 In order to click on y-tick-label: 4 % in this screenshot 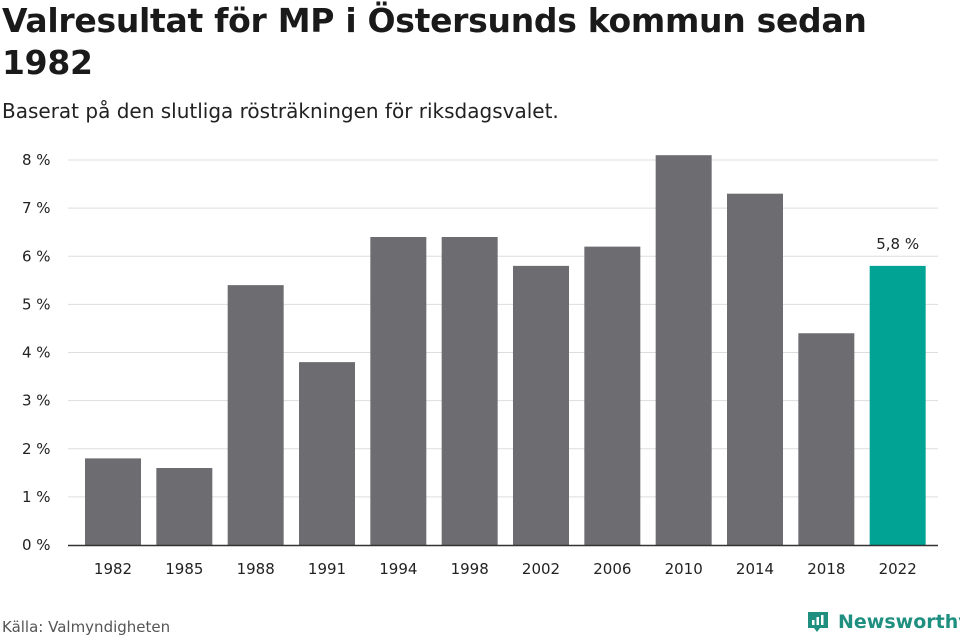, I will do `click(36, 353)`.